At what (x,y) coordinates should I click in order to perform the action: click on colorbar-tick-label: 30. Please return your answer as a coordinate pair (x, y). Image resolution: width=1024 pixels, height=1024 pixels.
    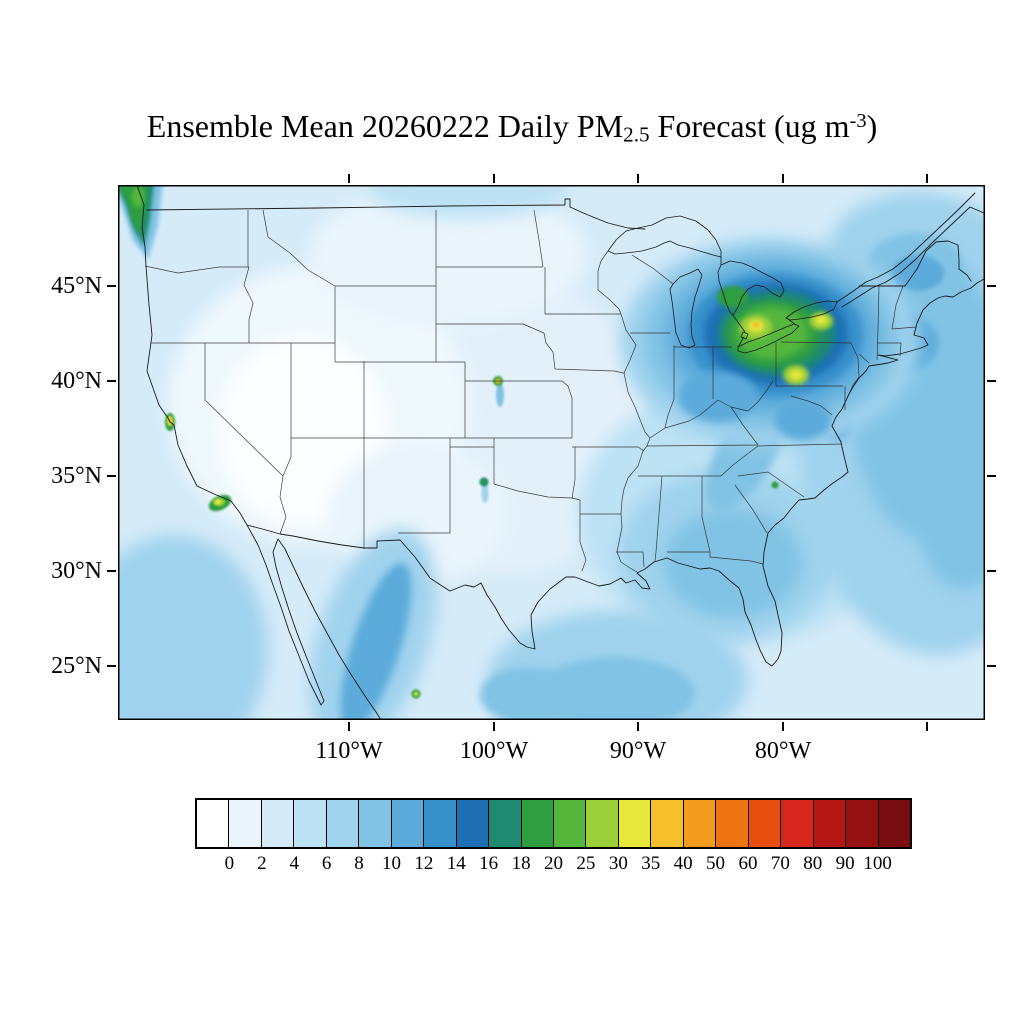
    Looking at the image, I should click on (618, 863).